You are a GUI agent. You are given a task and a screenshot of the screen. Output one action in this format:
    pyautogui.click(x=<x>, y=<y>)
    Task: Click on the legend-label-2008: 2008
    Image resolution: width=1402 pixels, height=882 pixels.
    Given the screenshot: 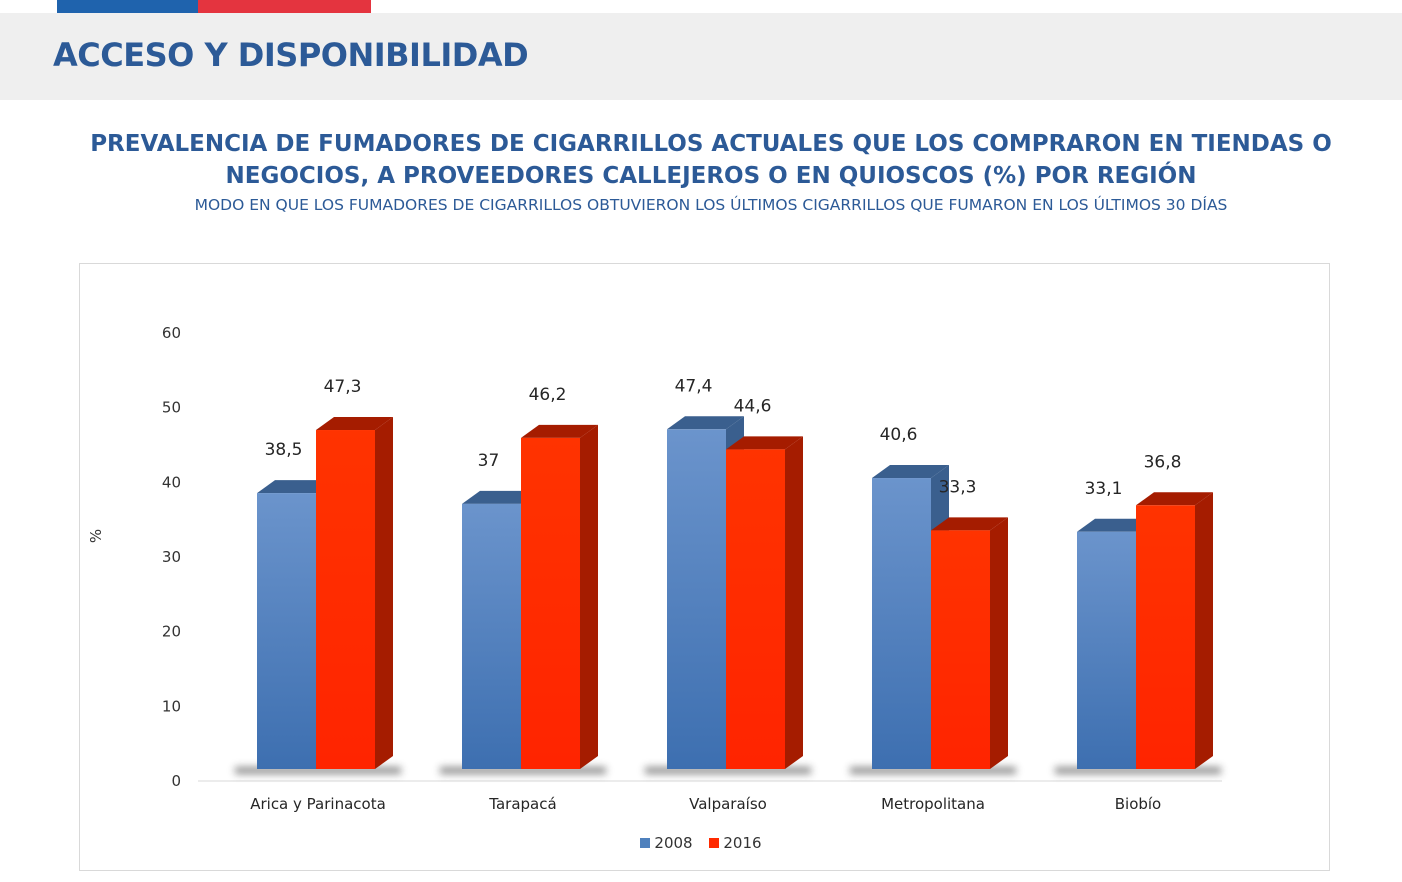 What is the action you would take?
    pyautogui.click(x=673, y=843)
    